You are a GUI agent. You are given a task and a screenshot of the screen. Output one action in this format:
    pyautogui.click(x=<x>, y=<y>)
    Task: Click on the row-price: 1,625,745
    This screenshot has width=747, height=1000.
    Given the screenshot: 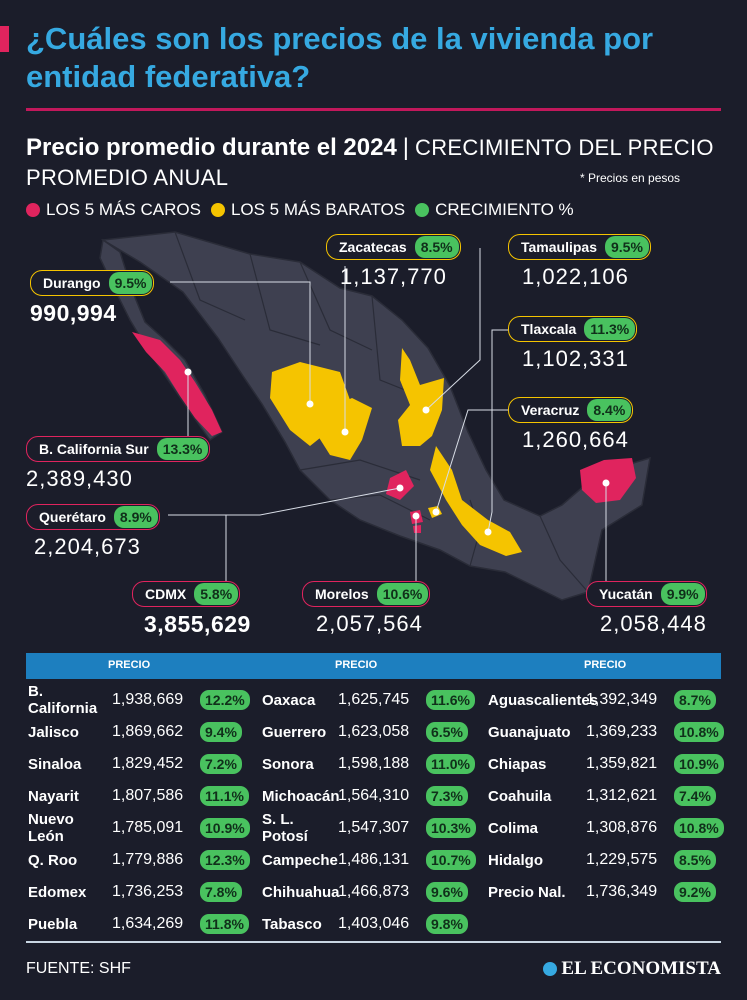 What is the action you would take?
    pyautogui.click(x=374, y=699)
    